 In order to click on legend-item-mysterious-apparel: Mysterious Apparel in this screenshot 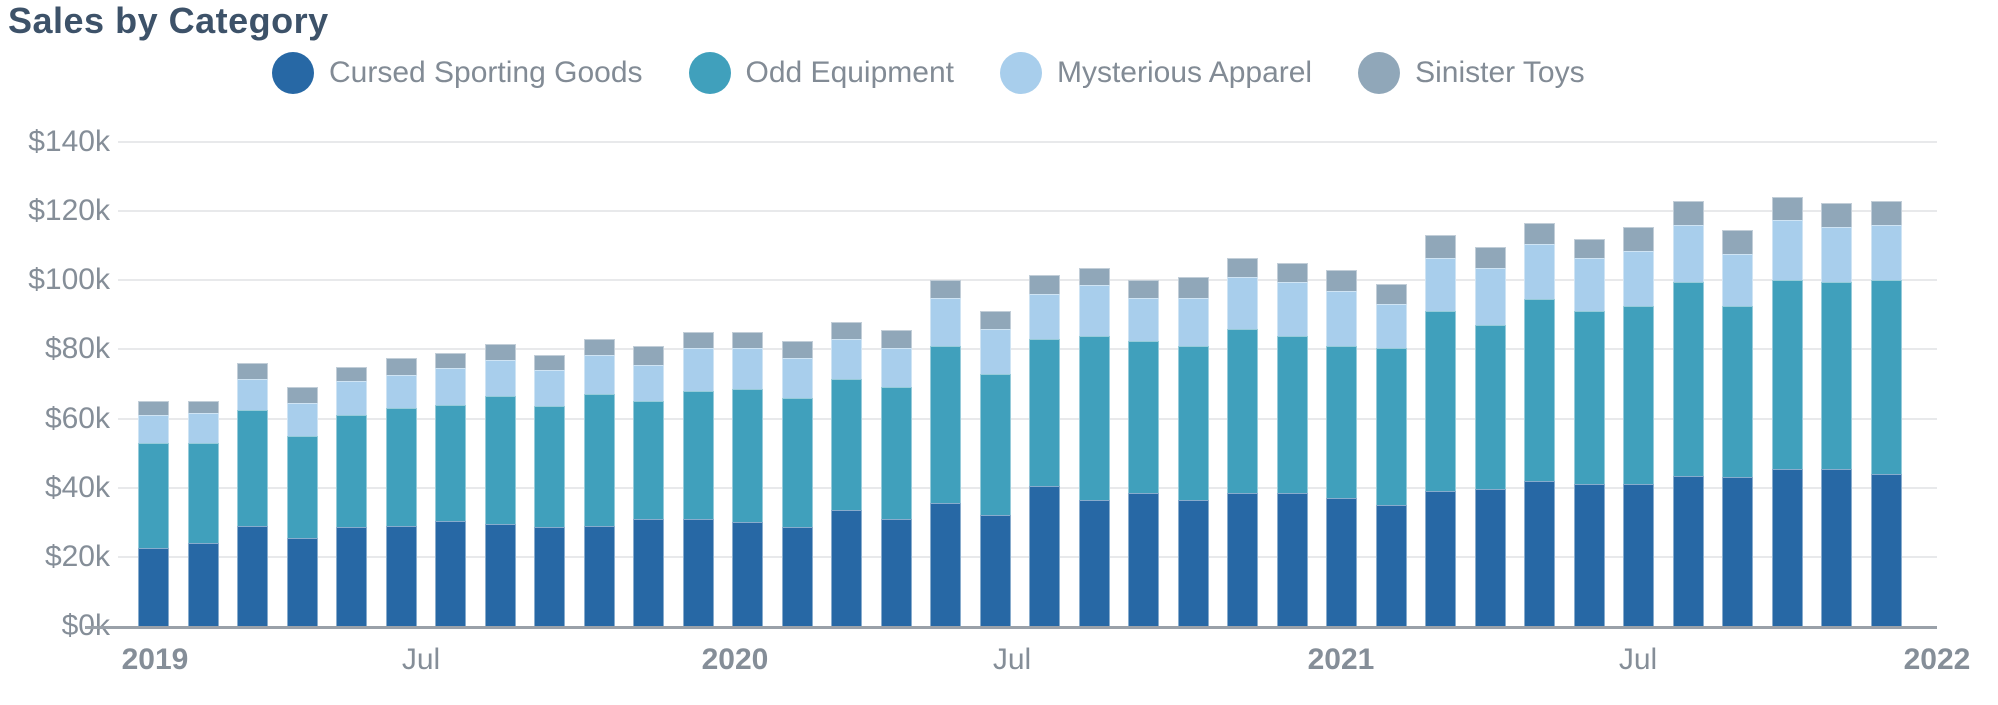, I will do `click(1155, 73)`.